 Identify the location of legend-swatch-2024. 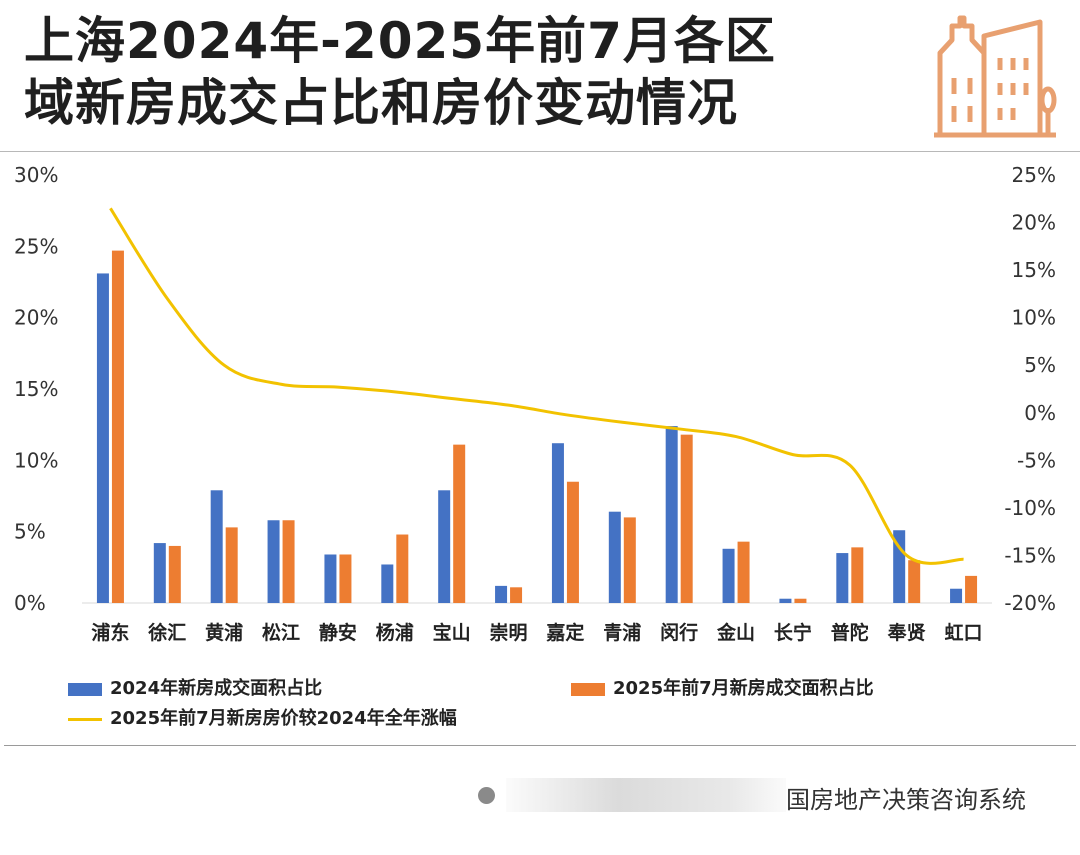
(85, 689).